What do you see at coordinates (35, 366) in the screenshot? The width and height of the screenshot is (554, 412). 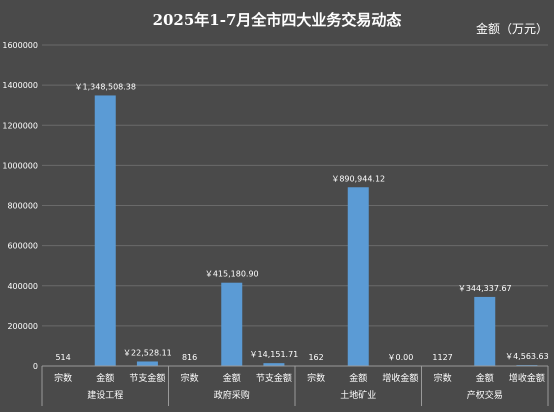 I see `y-tick-label: 0` at bounding box center [35, 366].